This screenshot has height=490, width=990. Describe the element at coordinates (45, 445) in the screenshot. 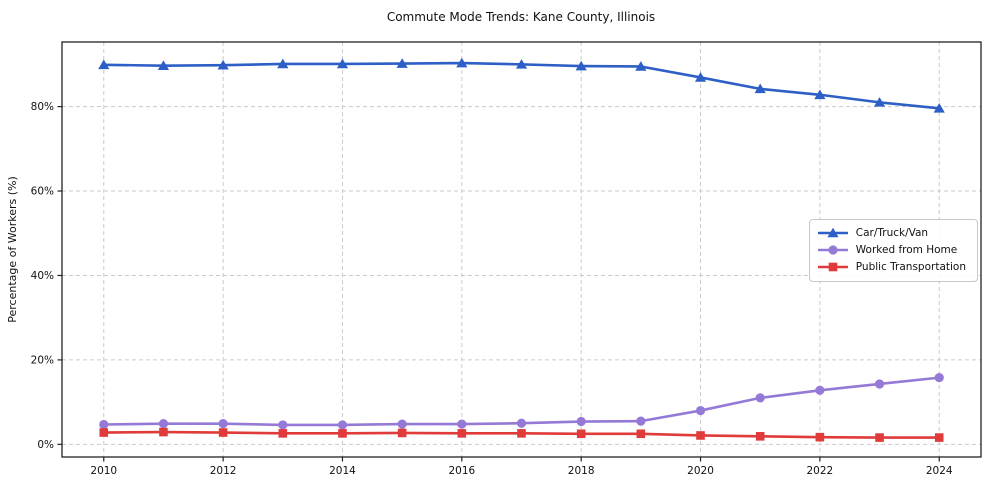

I see `y-tick-label: 0%` at that location.